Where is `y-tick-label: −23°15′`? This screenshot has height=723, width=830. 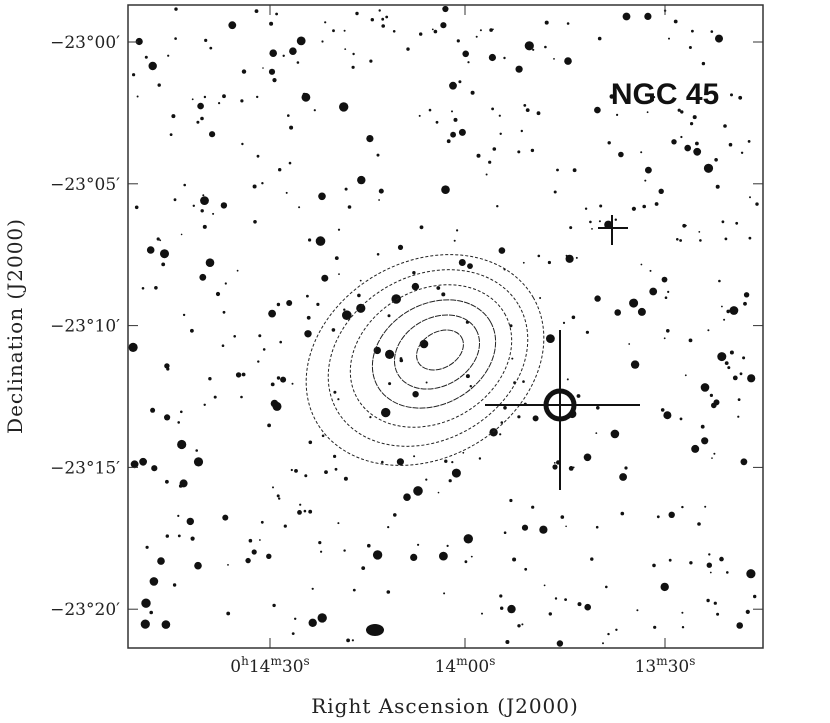 y-tick-label: −23°15′ is located at coordinates (85, 468).